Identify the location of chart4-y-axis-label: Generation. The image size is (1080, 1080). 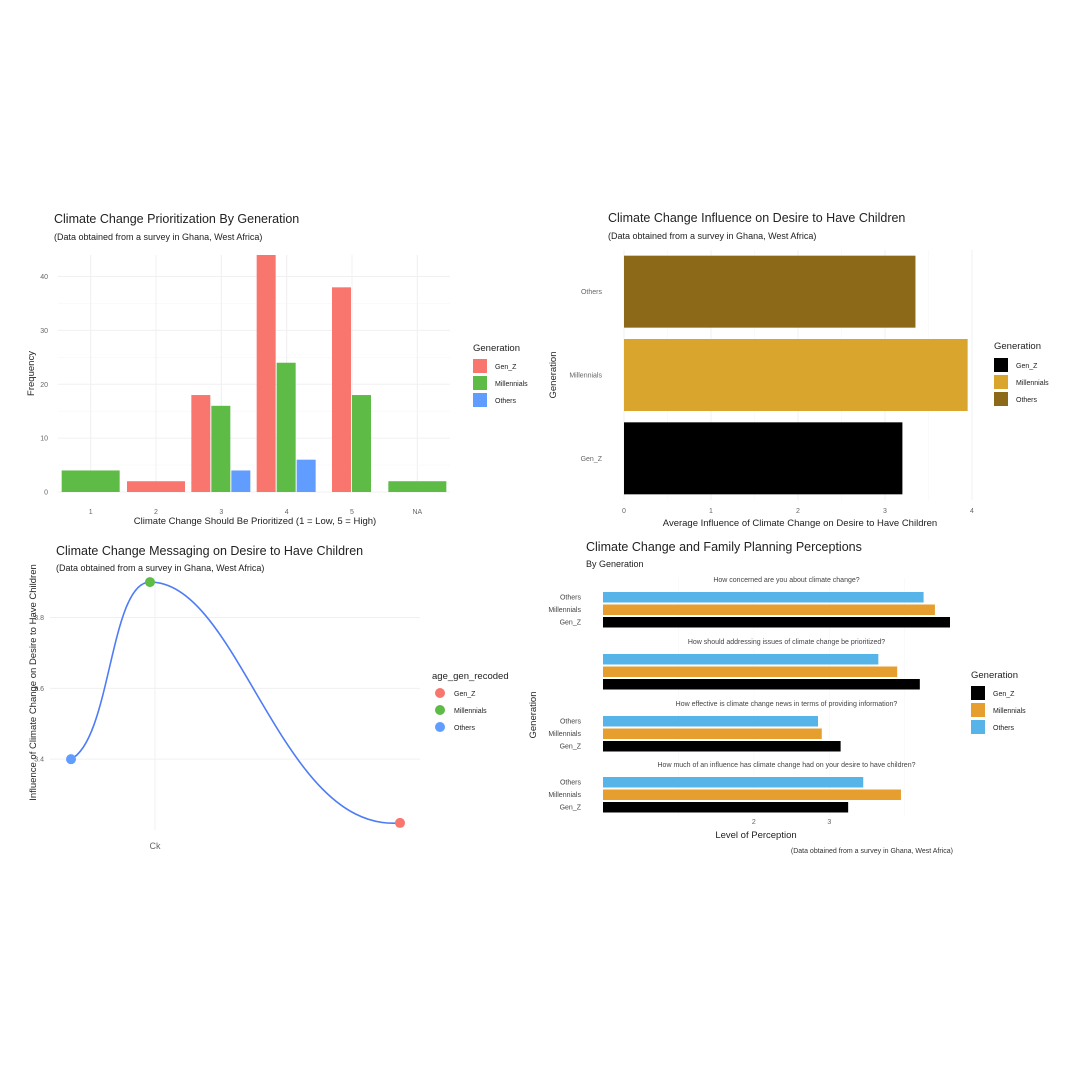
(533, 714).